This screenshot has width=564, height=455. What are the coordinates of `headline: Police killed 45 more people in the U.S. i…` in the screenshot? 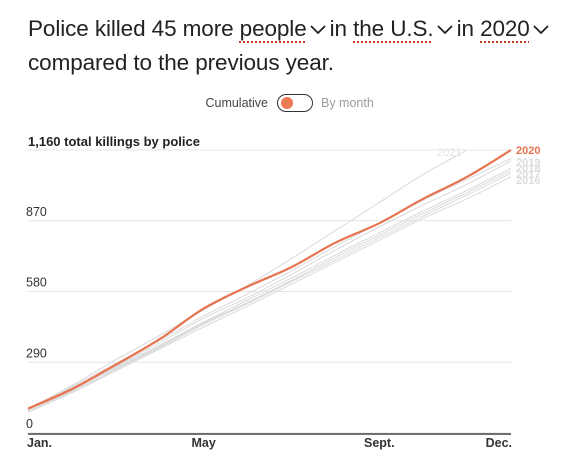 It's located at (293, 46).